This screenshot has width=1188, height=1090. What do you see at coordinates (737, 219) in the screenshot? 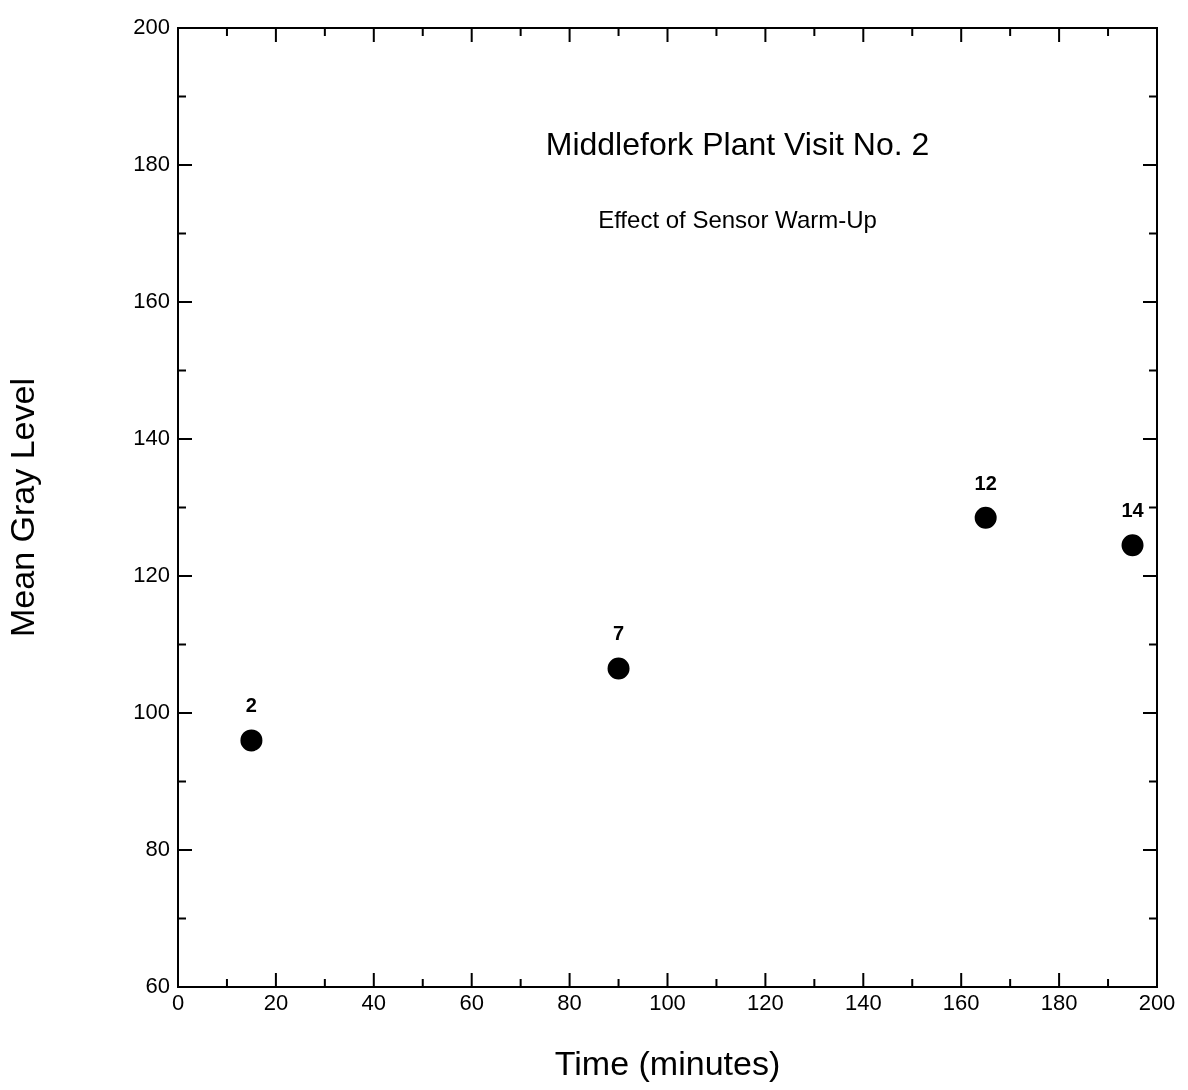
I see `text: Effect of Sensor Warm-Up` at bounding box center [737, 219].